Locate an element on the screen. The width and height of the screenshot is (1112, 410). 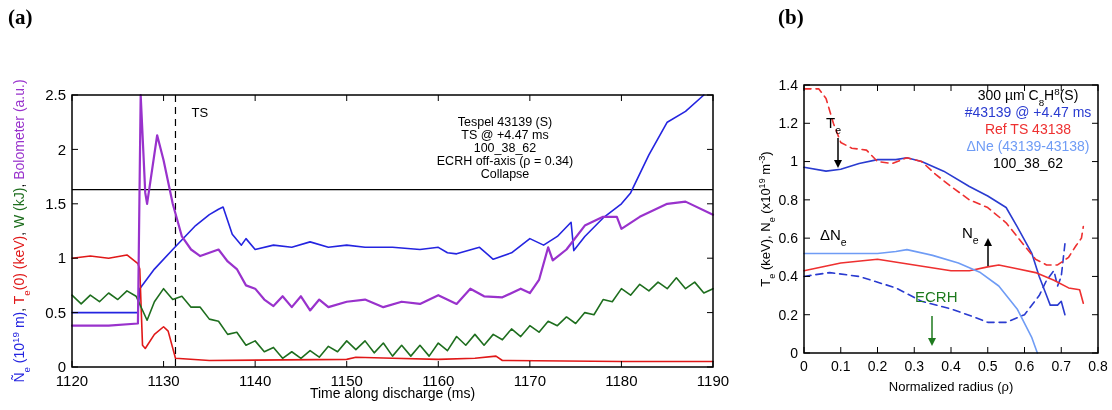
x-axis-title: Normalized radius (ρ) is located at coordinates (951, 386).